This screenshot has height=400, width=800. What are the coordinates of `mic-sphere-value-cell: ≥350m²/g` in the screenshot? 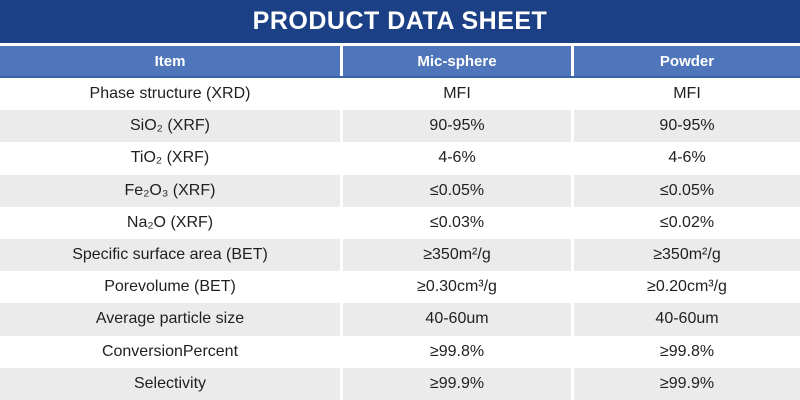 It's located at (457, 255).